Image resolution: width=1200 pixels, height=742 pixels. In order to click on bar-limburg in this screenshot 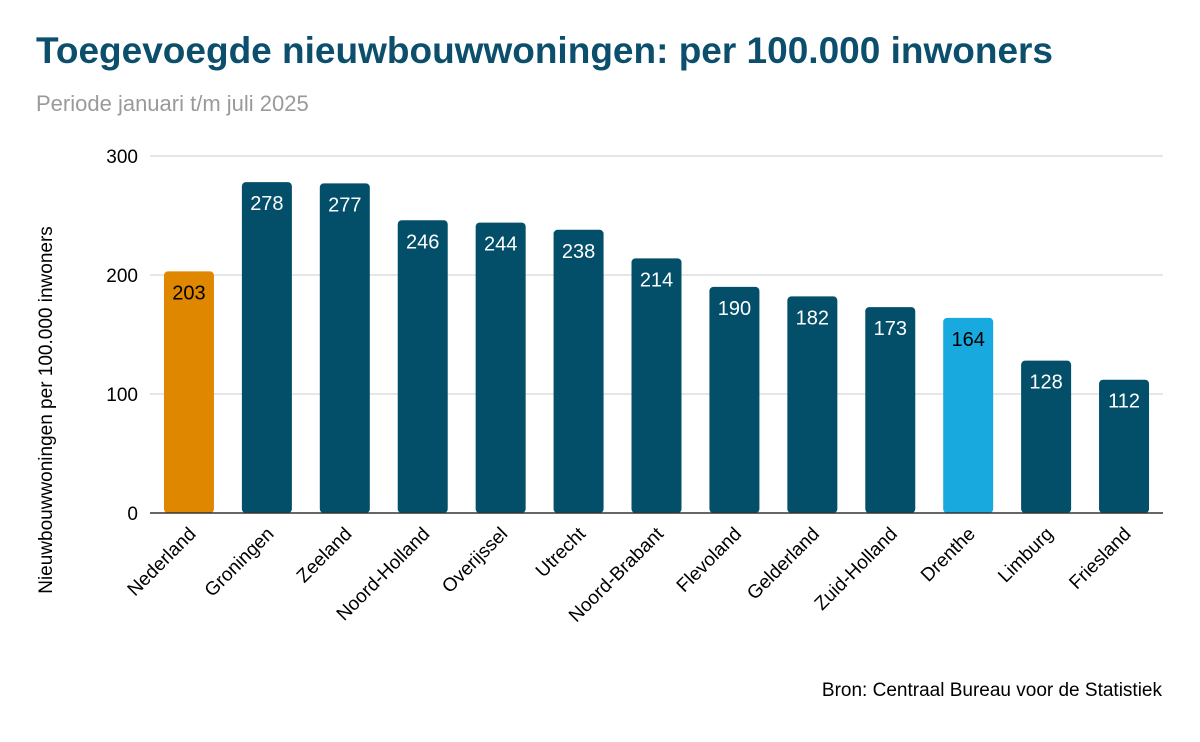, I will do `click(1046, 436)`.